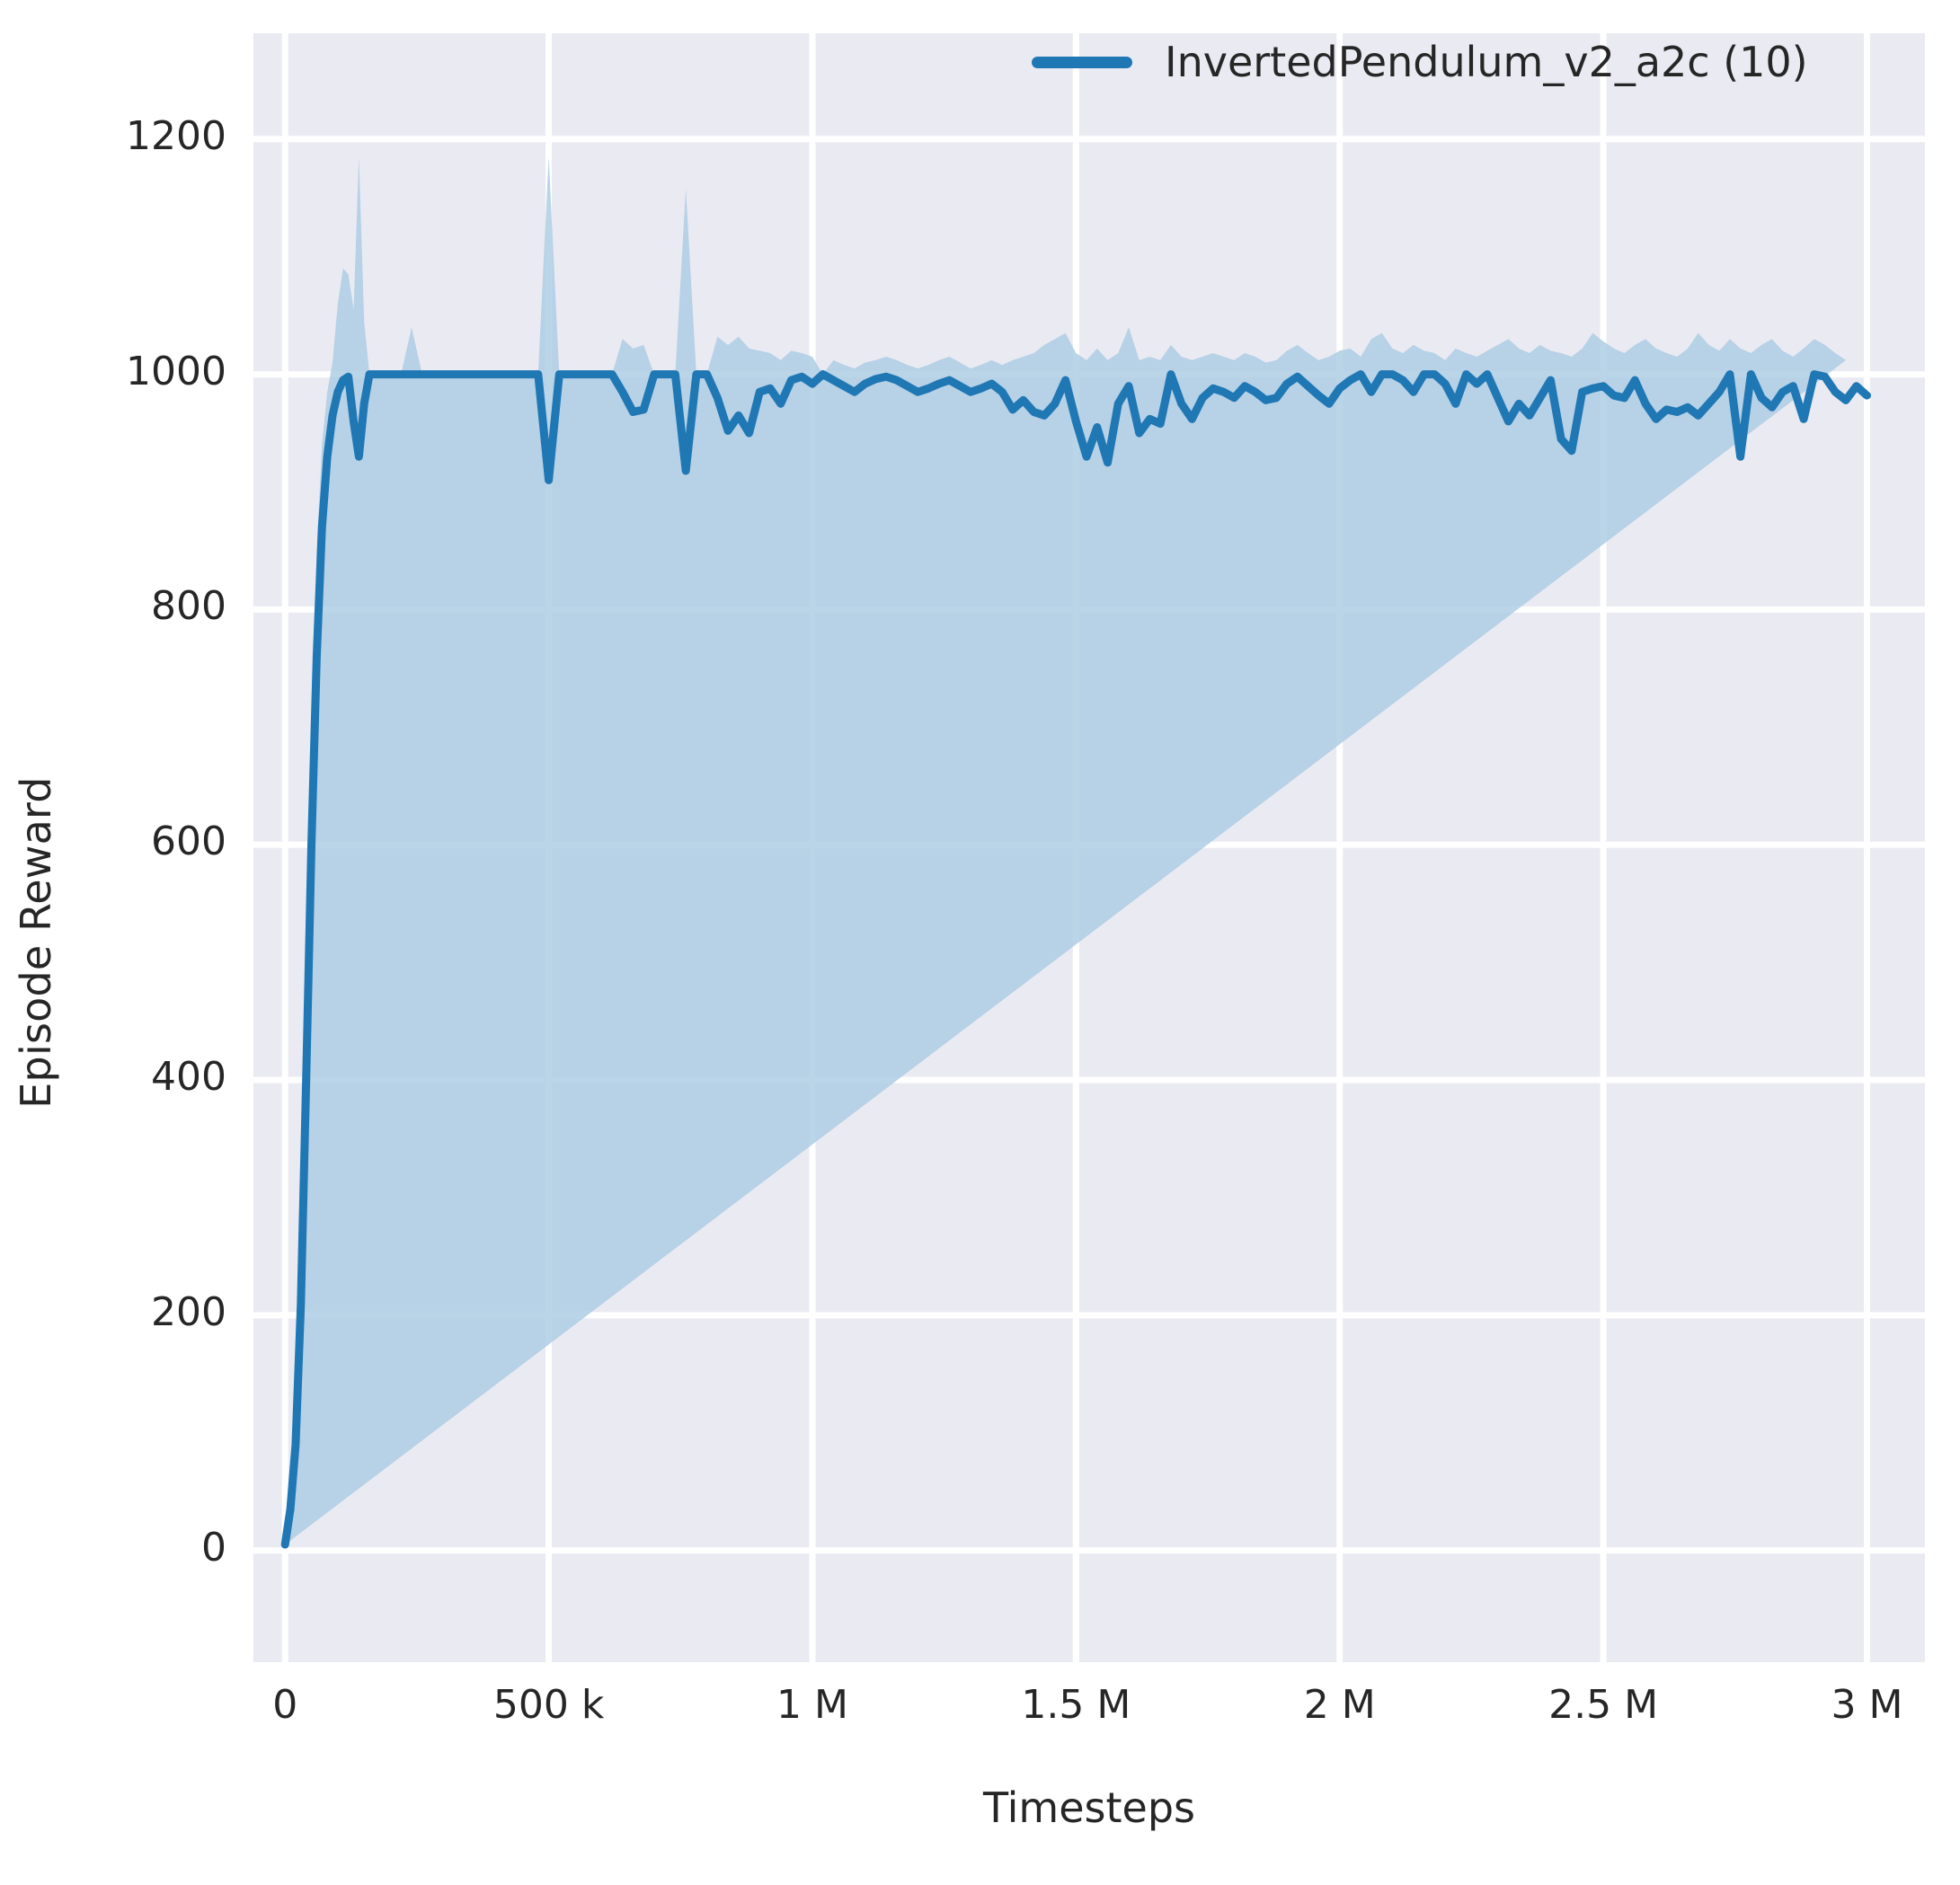  Describe the element at coordinates (214, 1547) in the screenshot. I see `y-axis-tick-label: 0` at that location.